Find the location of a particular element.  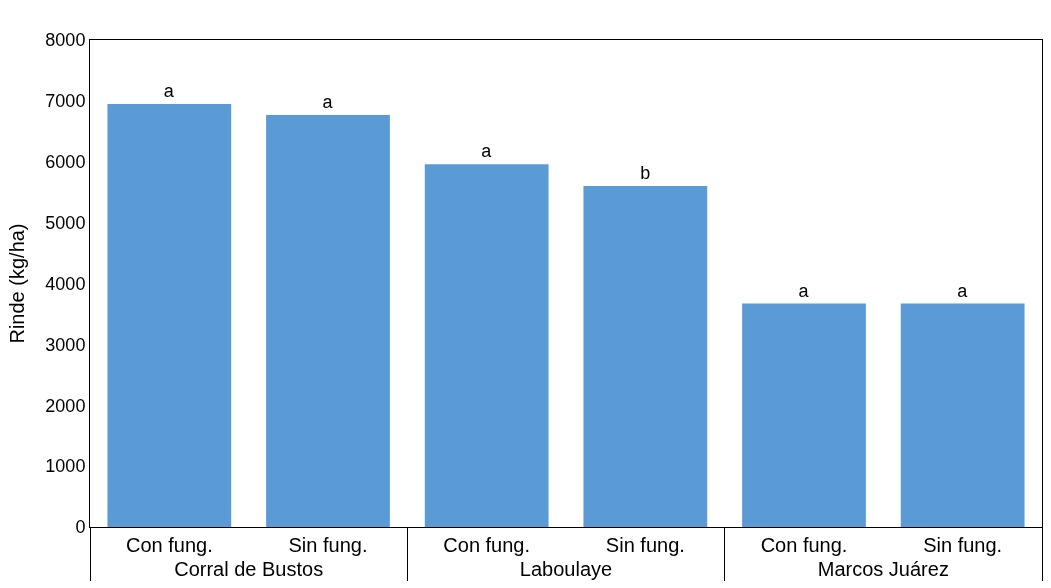

y-tick-label: 1000 is located at coordinates (65, 466).